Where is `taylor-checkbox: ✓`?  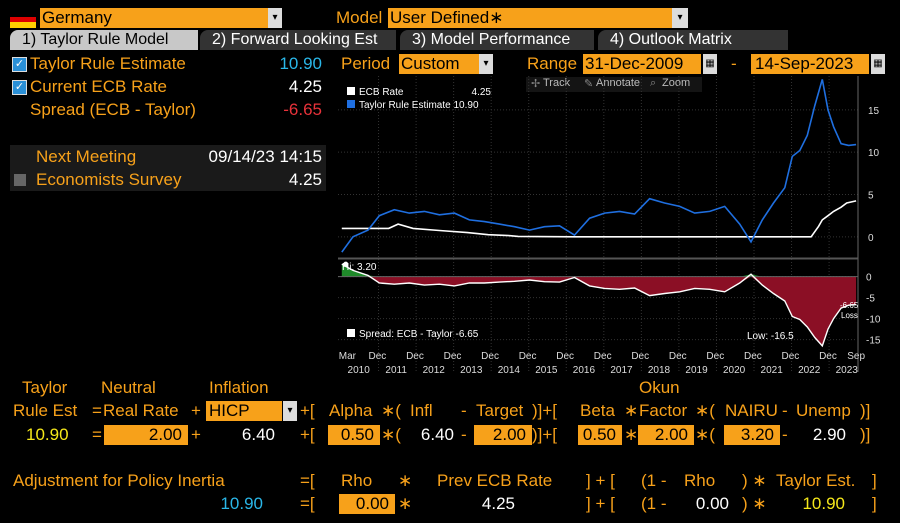
taylor-checkbox: ✓ is located at coordinates (19, 64).